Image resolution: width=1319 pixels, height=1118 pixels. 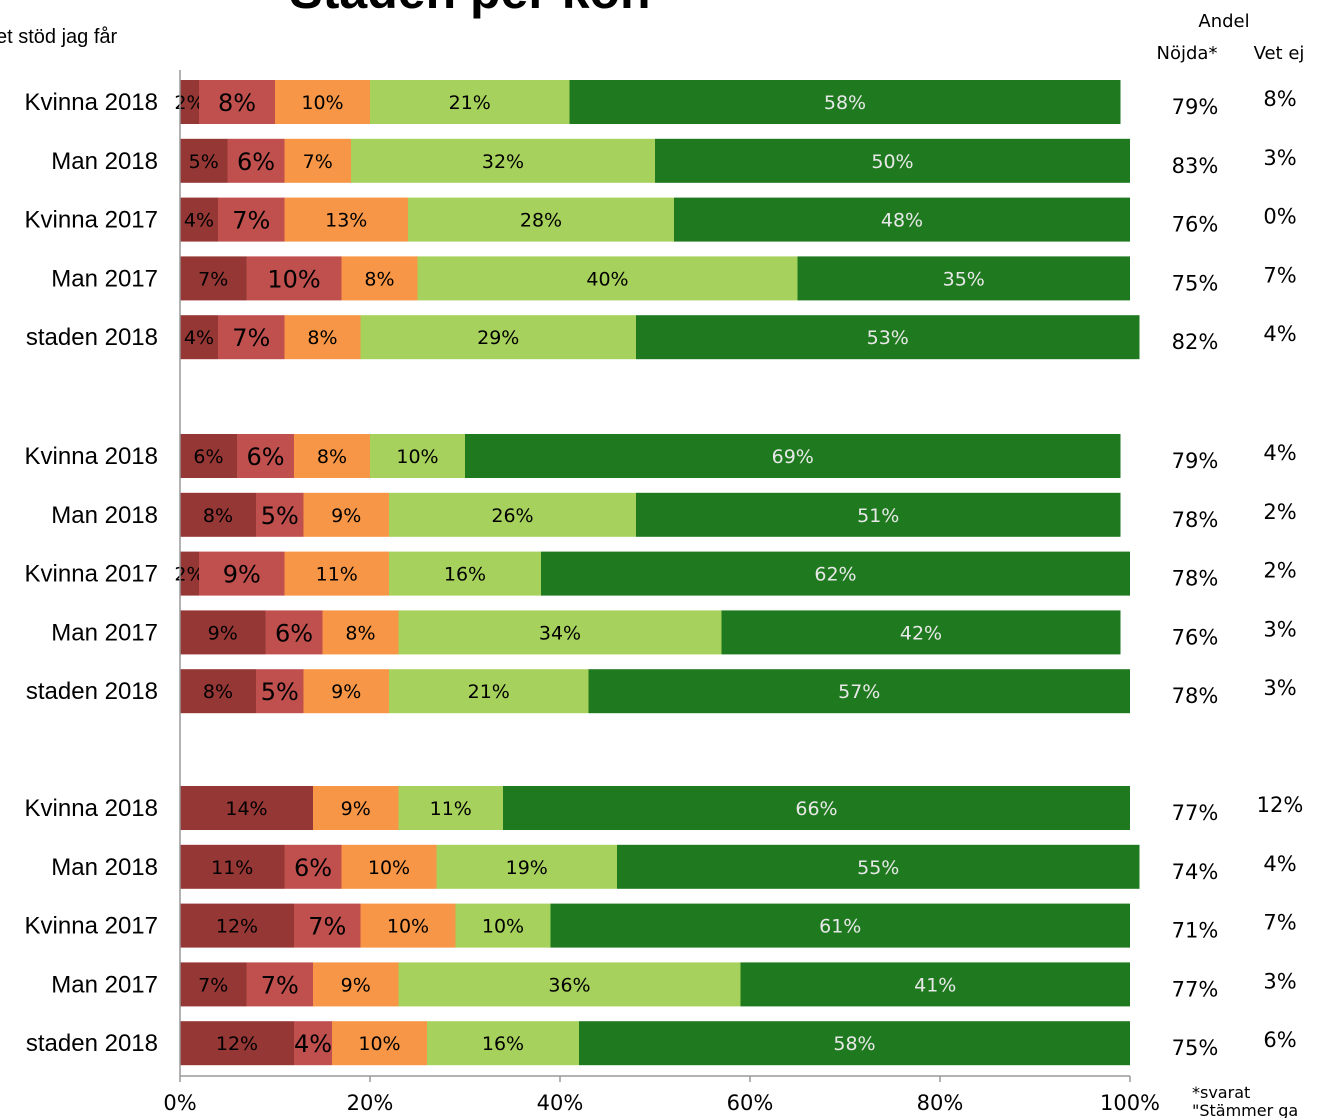 What do you see at coordinates (541, 221) in the screenshot?
I see `data-label: 28%` at bounding box center [541, 221].